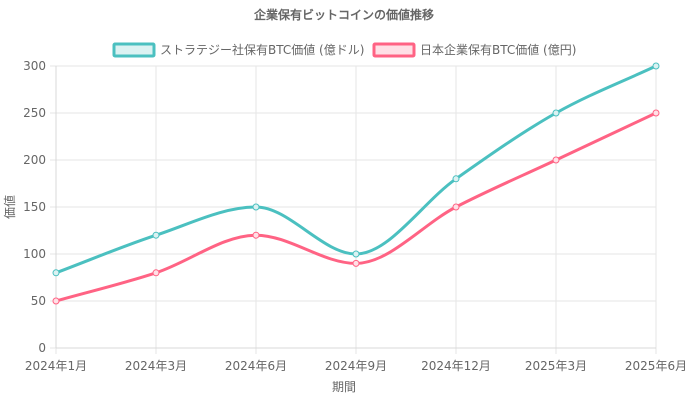  What do you see at coordinates (42, 348) in the screenshot?
I see `y-tick-label: 0` at bounding box center [42, 348].